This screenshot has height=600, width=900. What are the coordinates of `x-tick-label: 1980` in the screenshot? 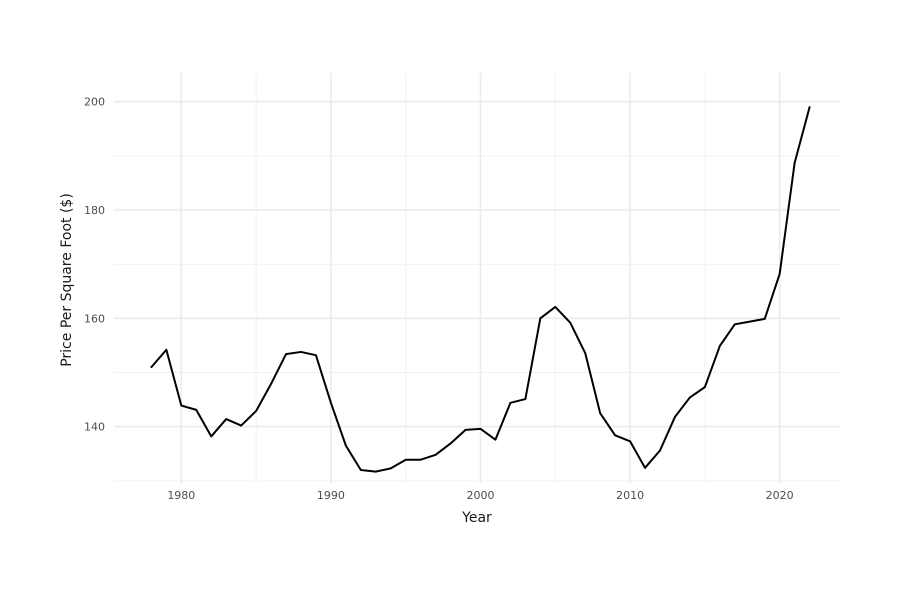 It's located at (181, 495).